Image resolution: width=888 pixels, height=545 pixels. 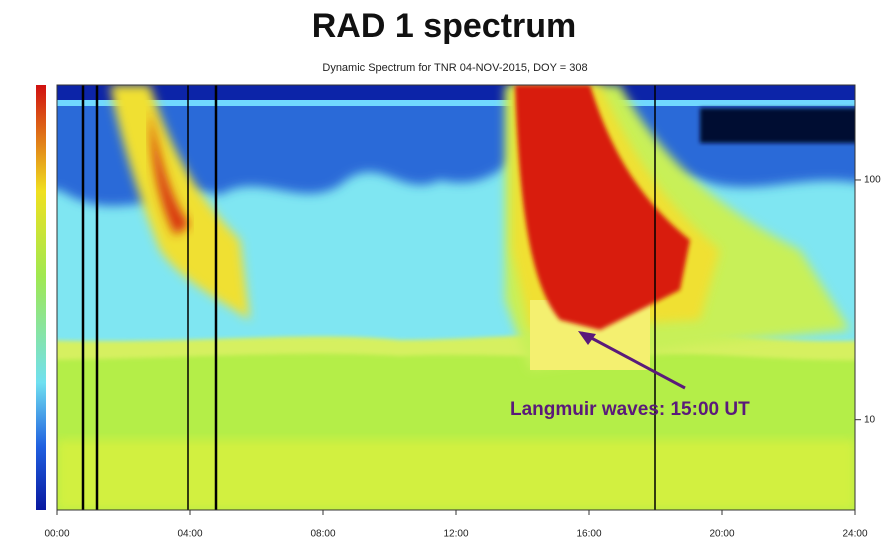 I want to click on x-tick-label: 00:00, so click(x=56, y=534).